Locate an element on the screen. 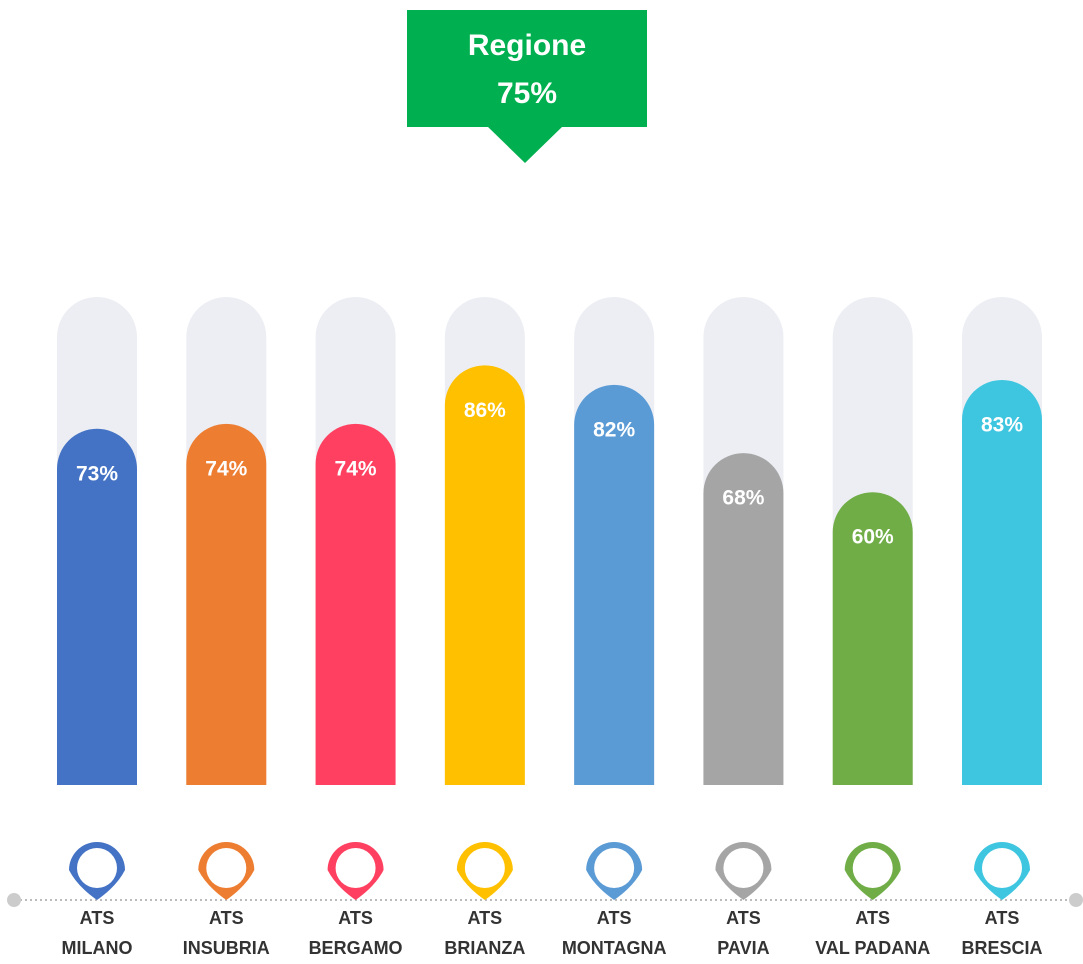  category-label: ATS VAL PADANA is located at coordinates (873, 933).